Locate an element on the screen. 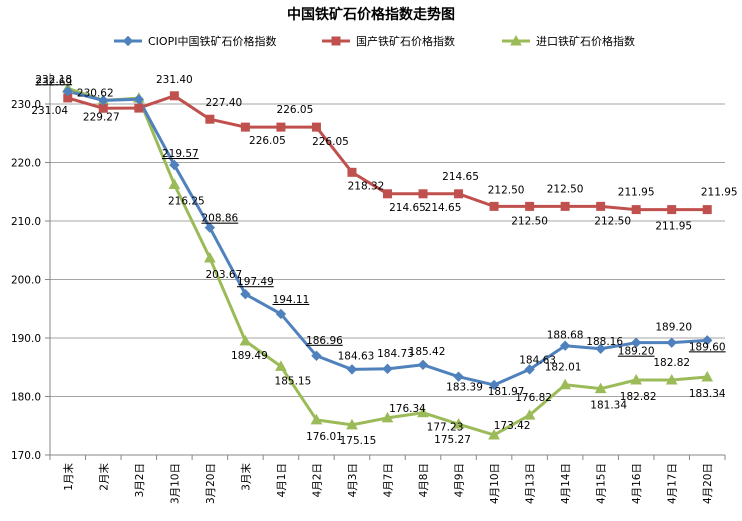 This screenshot has width=742, height=521. x-tick-label: 1月末 is located at coordinates (68, 477).